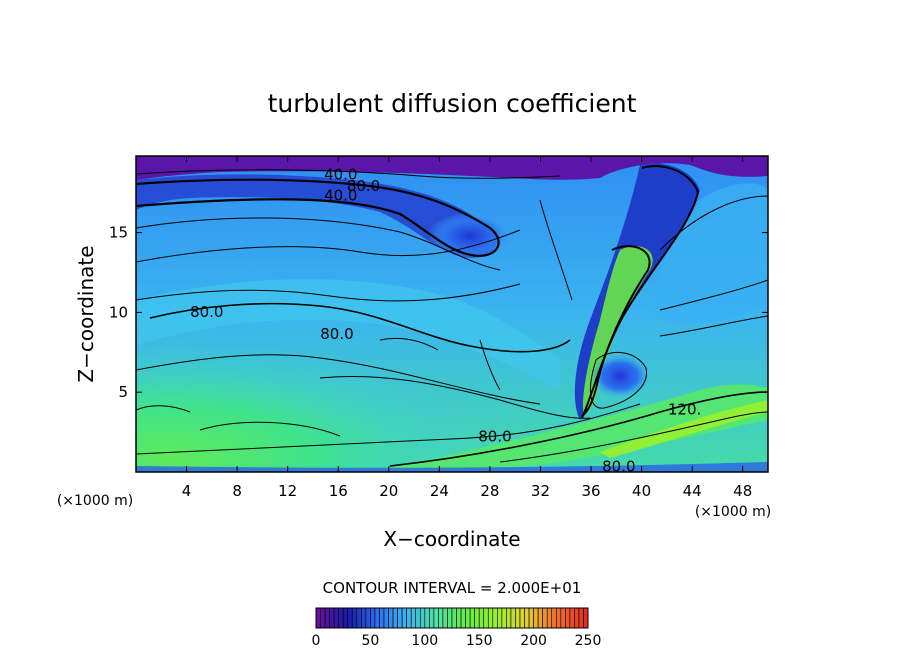 This screenshot has height=654, width=904. What do you see at coordinates (742, 491) in the screenshot?
I see `x-tick-label: 48` at bounding box center [742, 491].